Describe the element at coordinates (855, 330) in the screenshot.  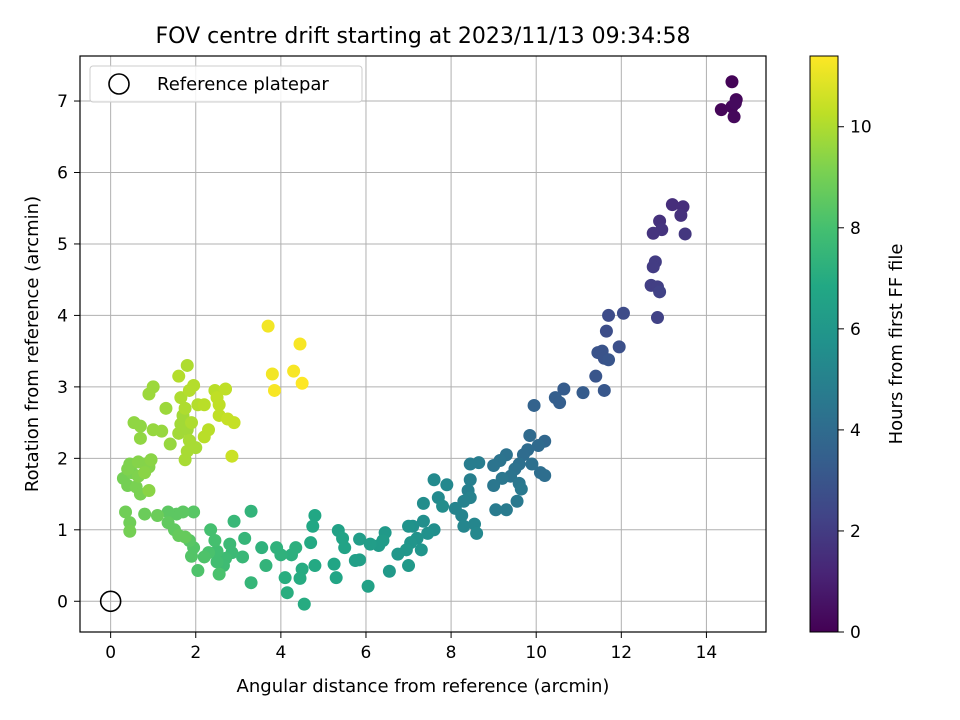
I see `colorbar-tick-label: 6` at that location.